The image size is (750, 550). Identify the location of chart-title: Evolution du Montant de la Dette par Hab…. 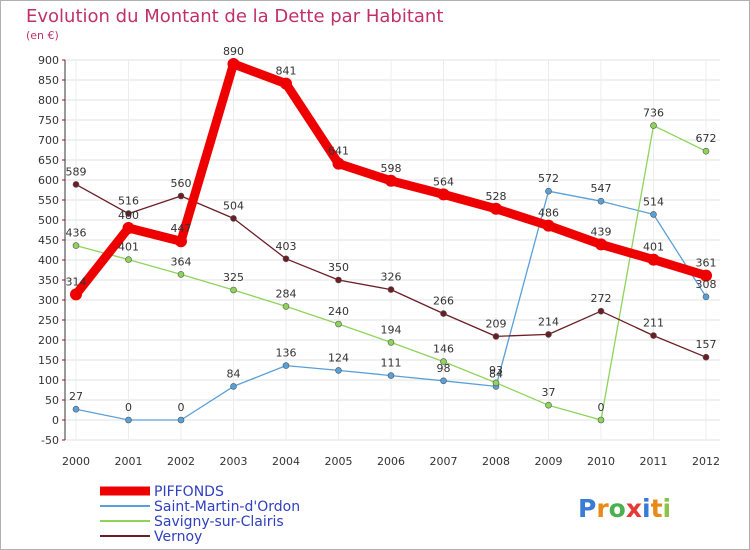
(234, 16).